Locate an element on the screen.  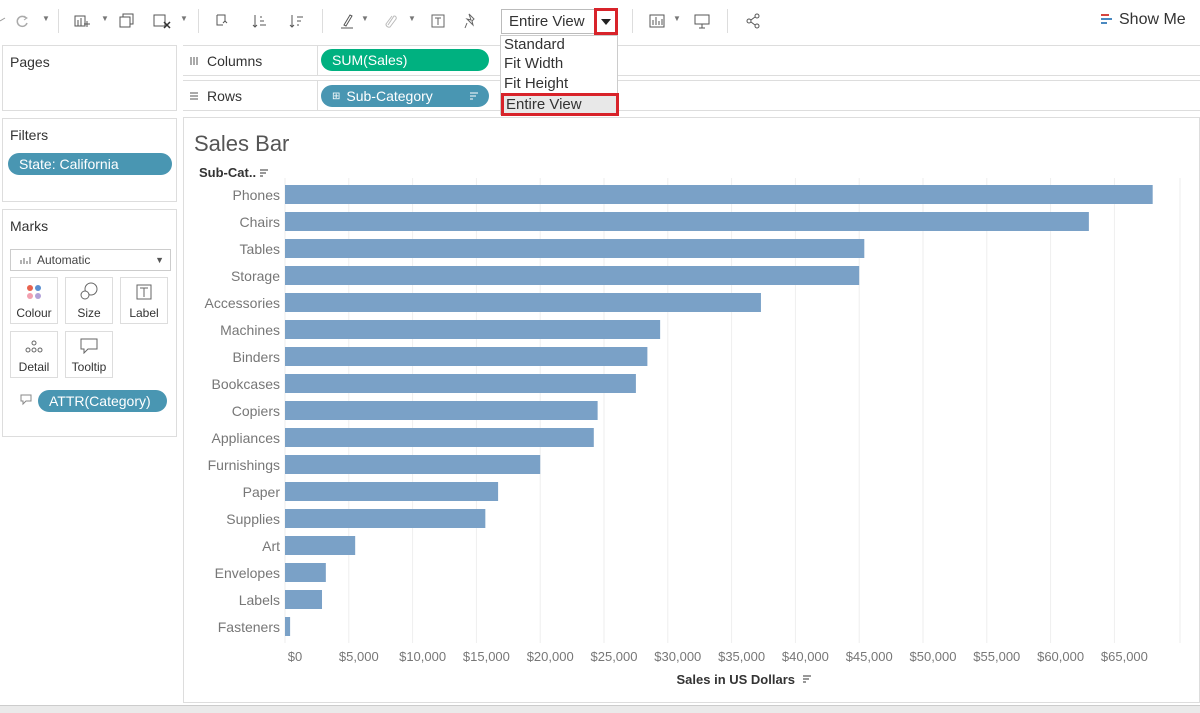
view-size-dropdown-button is located at coordinates (606, 21).